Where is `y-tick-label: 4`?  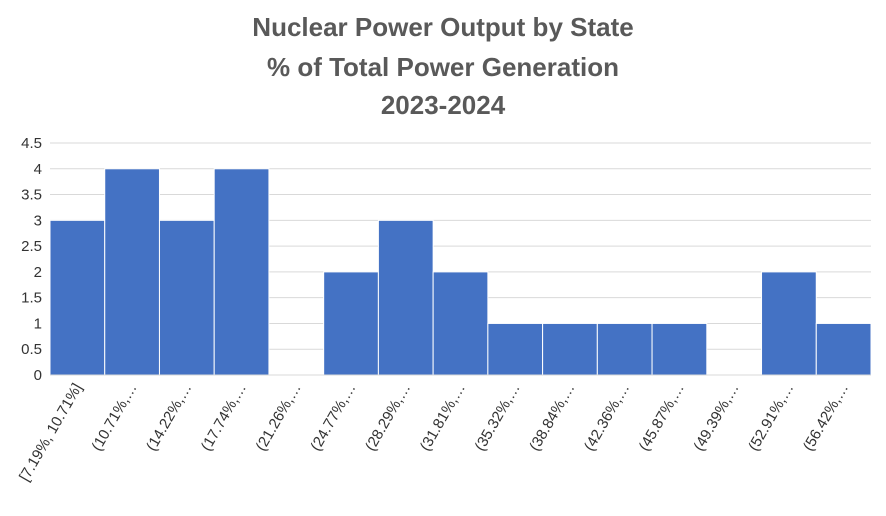 y-tick-label: 4 is located at coordinates (38, 169).